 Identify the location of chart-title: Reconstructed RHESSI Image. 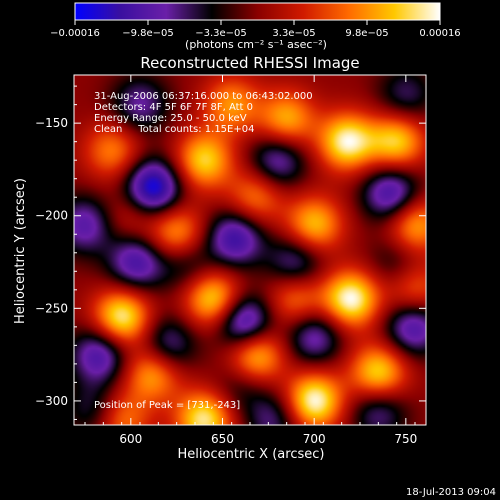
(249, 63).